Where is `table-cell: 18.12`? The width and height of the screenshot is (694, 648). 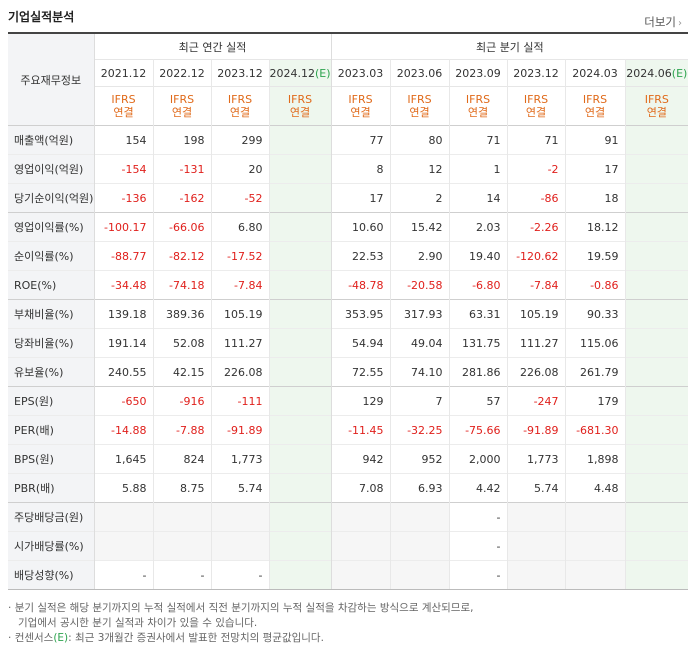 table-cell: 18.12 is located at coordinates (595, 227).